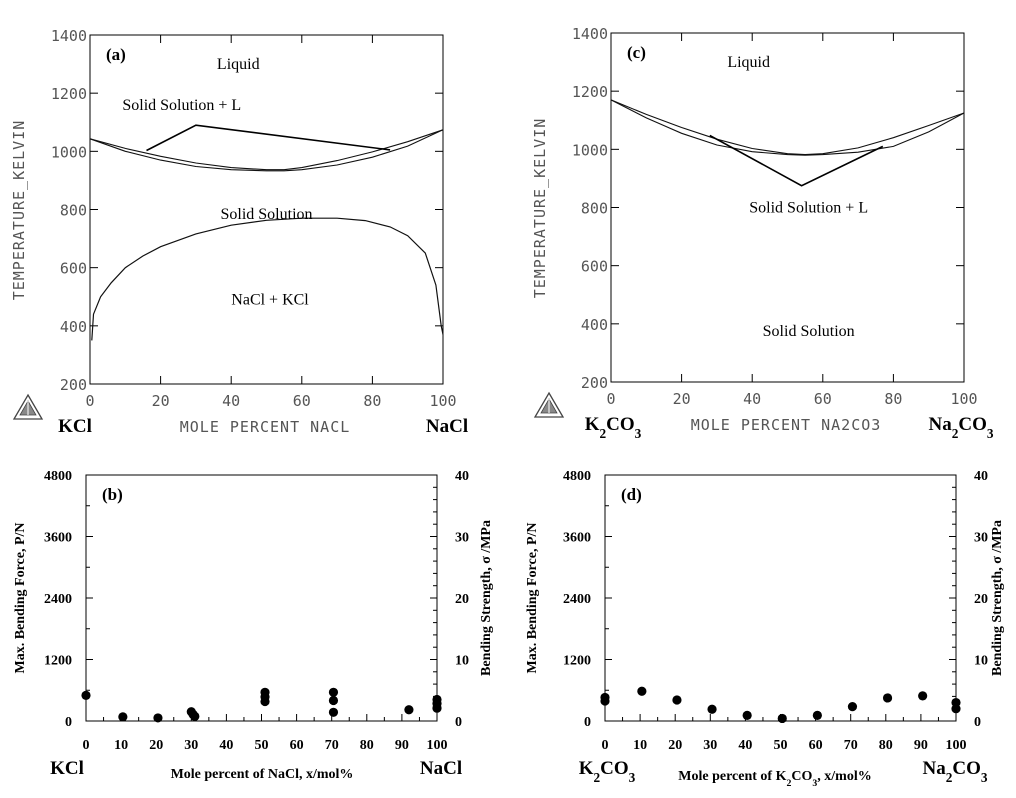 The width and height of the screenshot is (1016, 798). Describe the element at coordinates (297, 745) in the screenshot. I see `x-tick-label: 60` at that location.